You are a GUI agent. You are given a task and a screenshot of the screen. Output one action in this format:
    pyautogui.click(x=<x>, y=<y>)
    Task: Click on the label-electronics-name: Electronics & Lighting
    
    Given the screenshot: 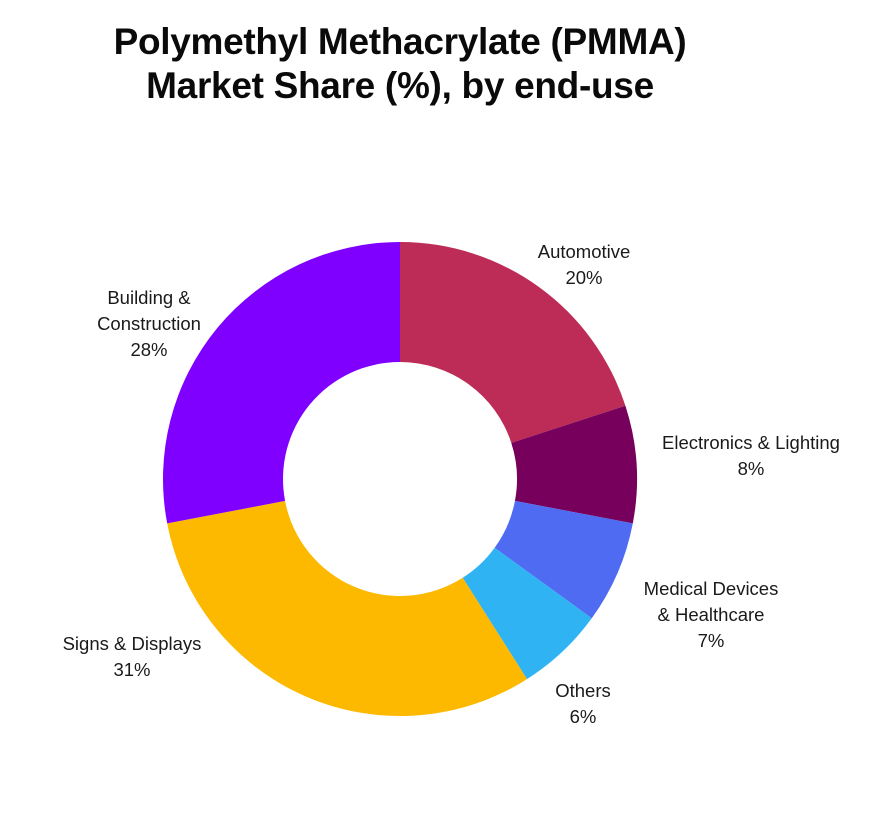 What is the action you would take?
    pyautogui.click(x=751, y=442)
    